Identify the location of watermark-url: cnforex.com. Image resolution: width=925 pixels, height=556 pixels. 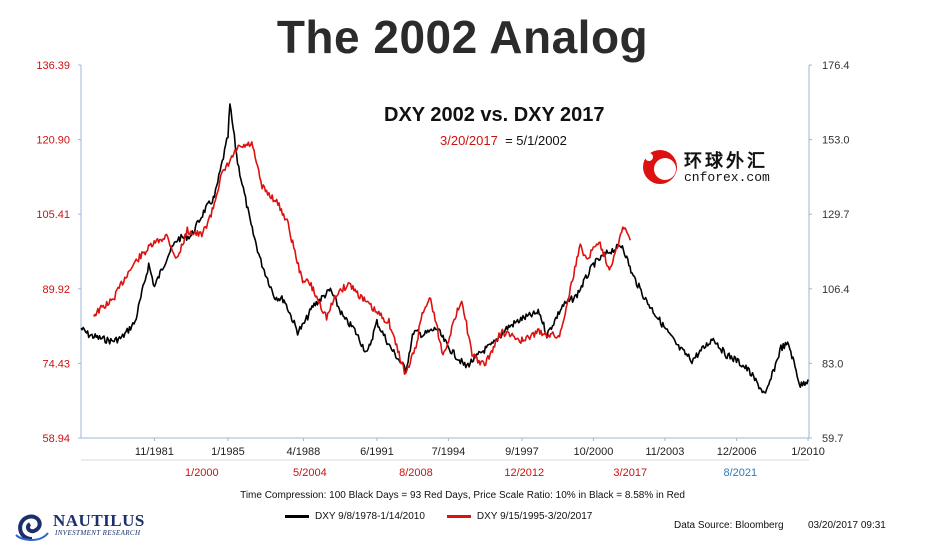
(727, 177).